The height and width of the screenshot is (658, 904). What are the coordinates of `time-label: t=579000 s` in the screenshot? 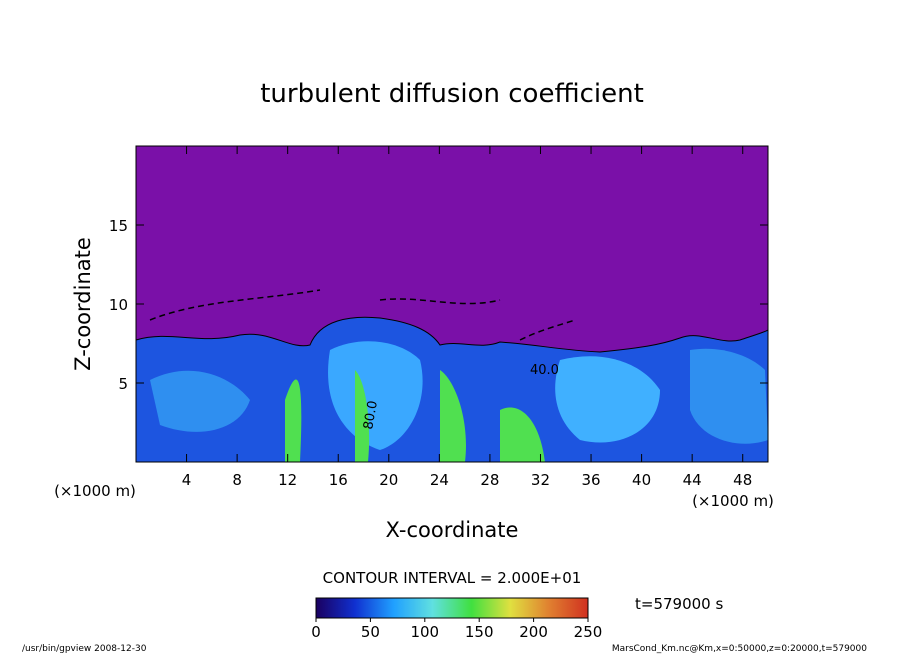 It's located at (679, 604).